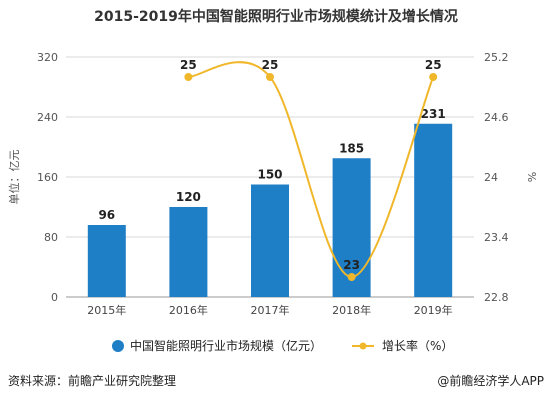  What do you see at coordinates (106, 310) in the screenshot?
I see `x-tick-label: 2015年` at bounding box center [106, 310].